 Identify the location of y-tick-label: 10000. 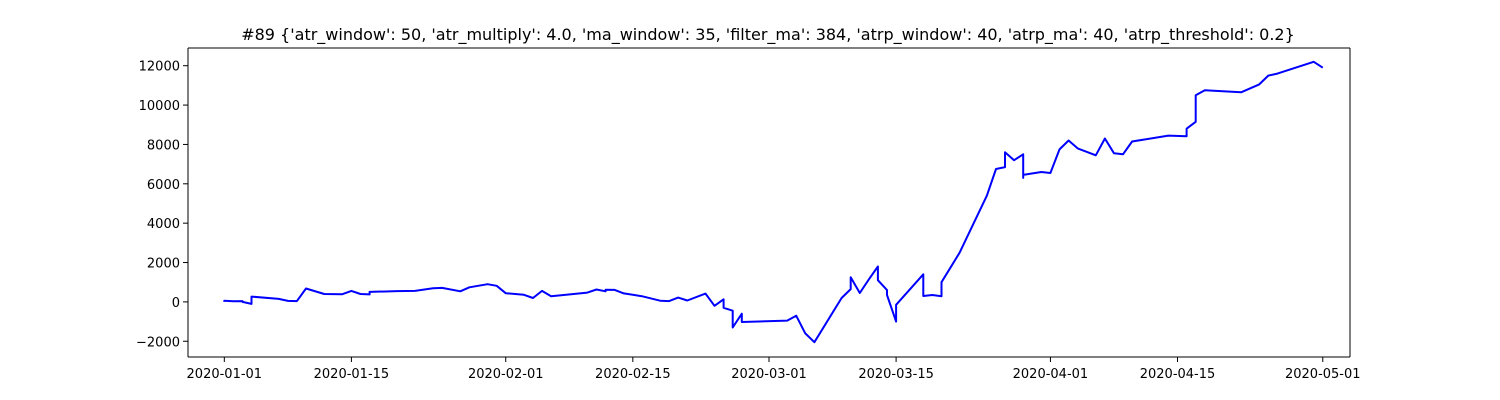
(159, 106).